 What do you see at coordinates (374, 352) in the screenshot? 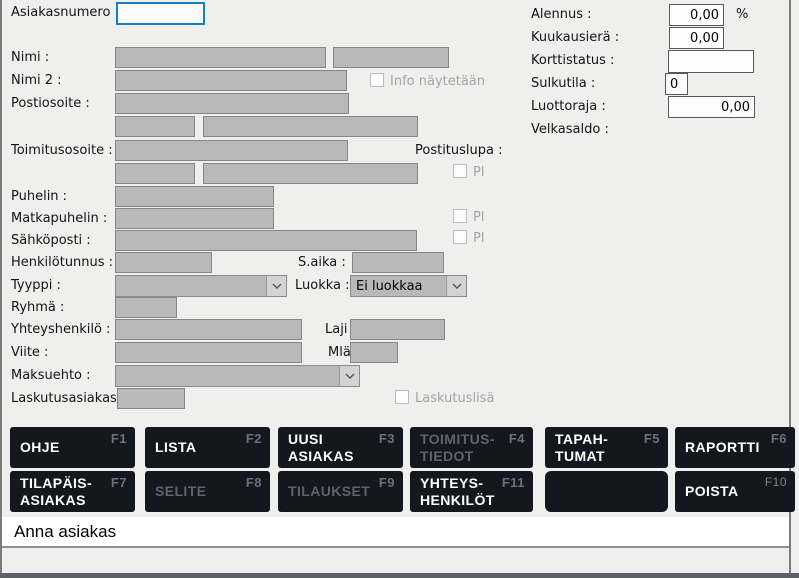
I see `mla-field` at bounding box center [374, 352].